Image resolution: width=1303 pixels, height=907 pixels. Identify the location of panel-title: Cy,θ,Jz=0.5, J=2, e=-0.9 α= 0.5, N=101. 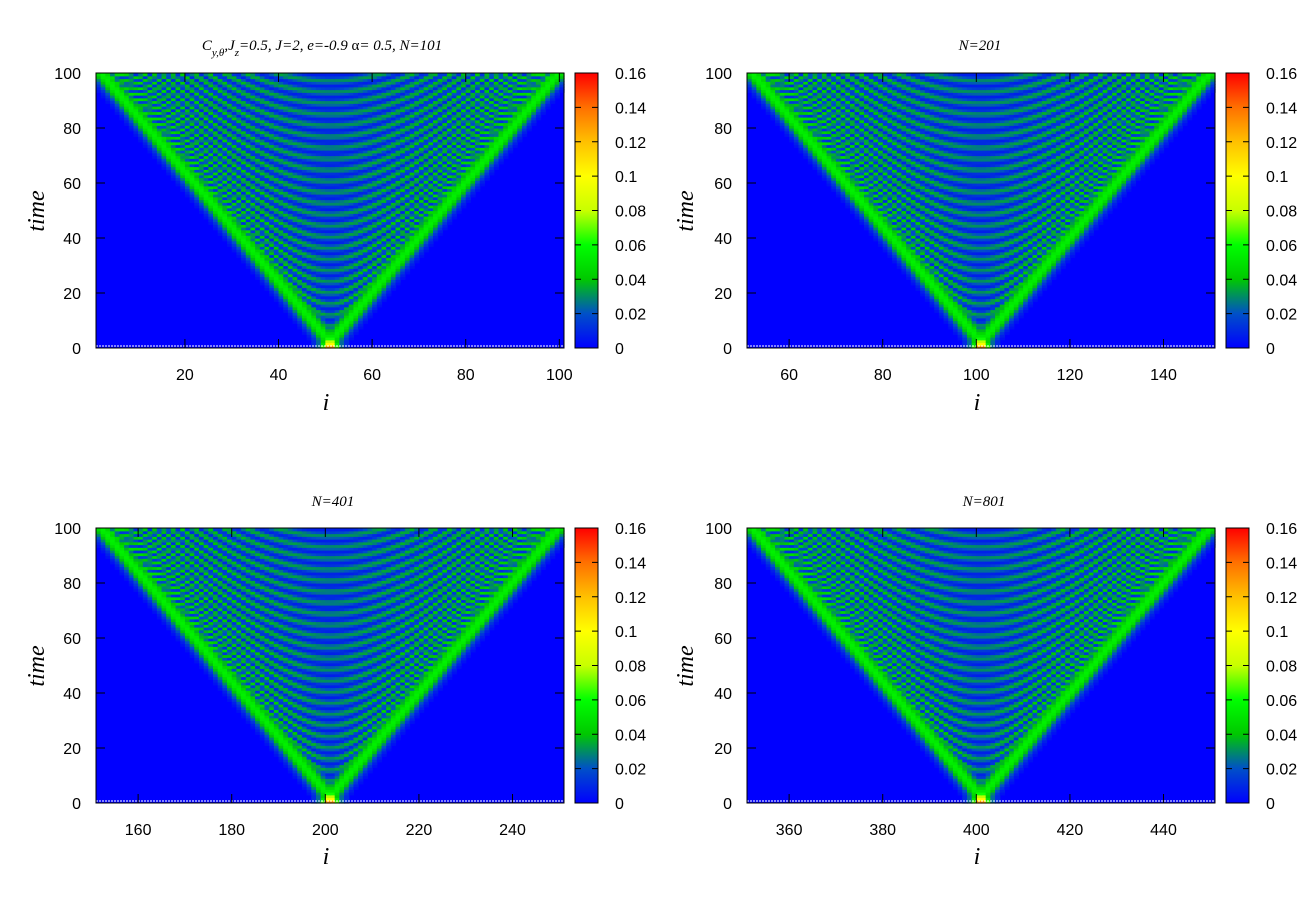
(322, 48).